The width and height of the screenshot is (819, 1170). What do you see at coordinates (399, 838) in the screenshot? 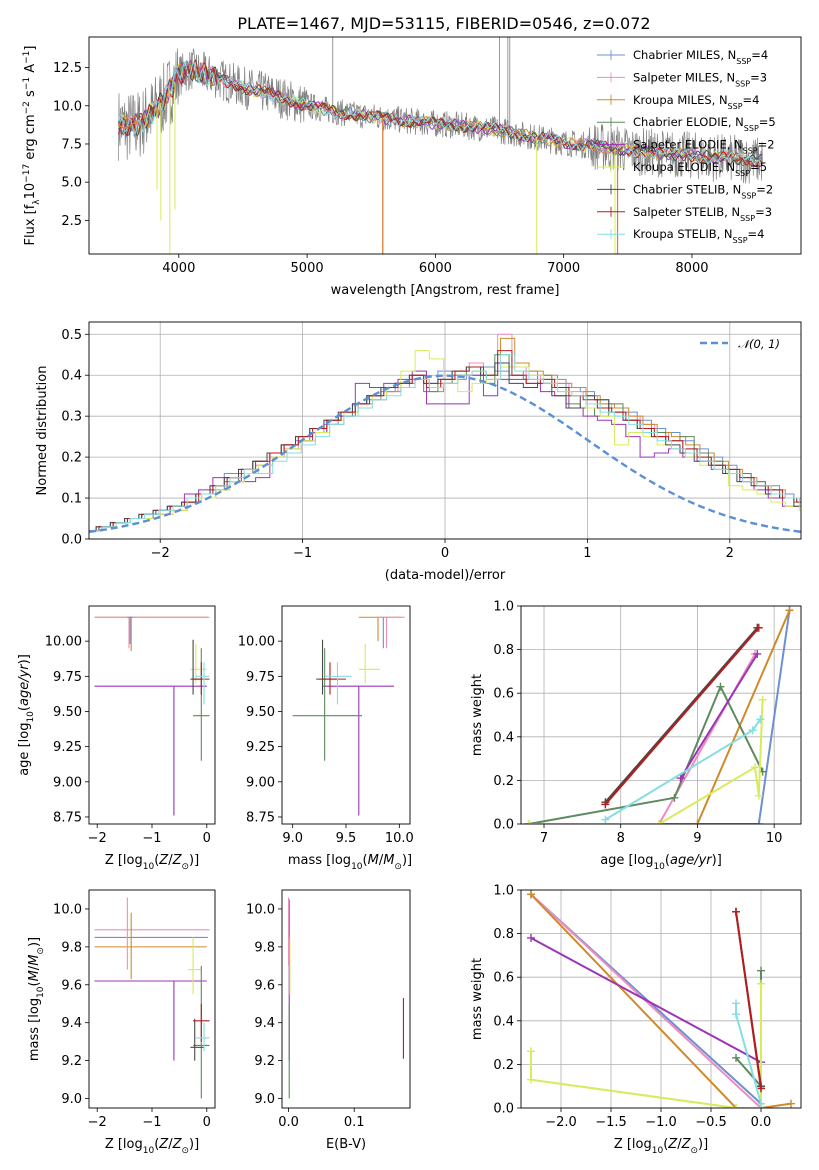
I see `x-tick-label: 10.0` at bounding box center [399, 838].